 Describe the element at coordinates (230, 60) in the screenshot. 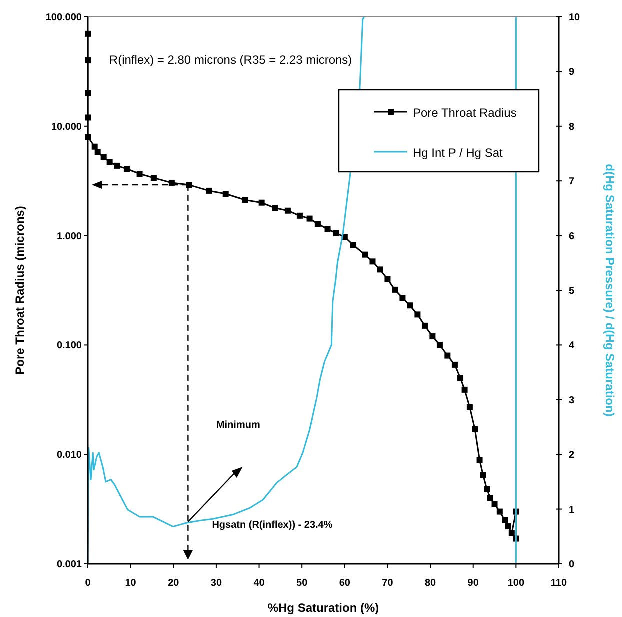

I see `annotation: R(inflex) = 2.80 microns (R35 = 2.23 microns)` at that location.